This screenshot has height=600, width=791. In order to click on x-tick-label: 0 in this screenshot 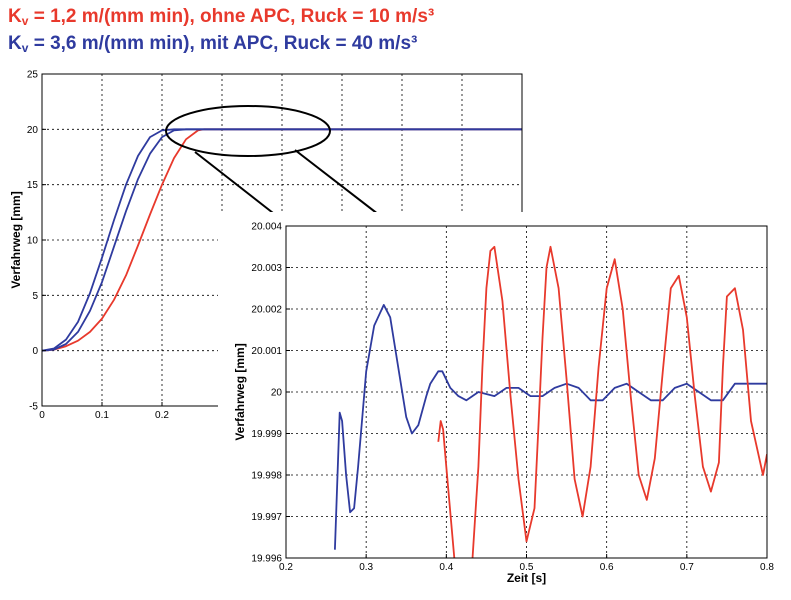, I will do `click(42, 415)`.